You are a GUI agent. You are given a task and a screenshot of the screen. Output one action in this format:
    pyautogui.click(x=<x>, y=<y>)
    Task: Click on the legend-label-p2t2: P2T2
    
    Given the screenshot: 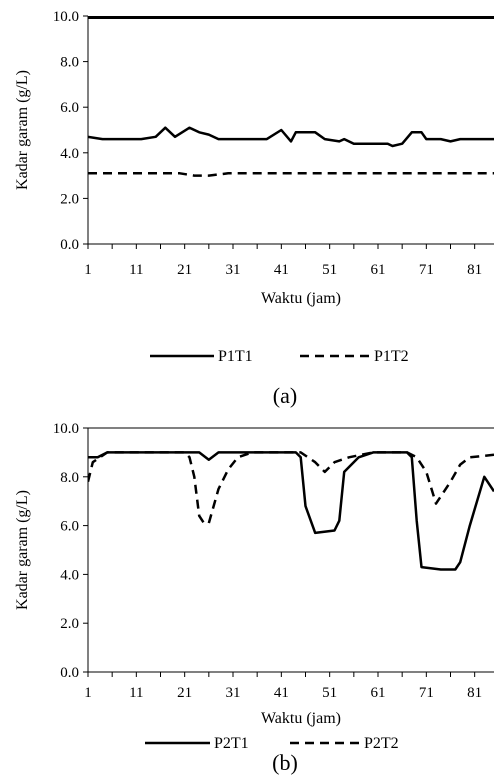 What is the action you would take?
    pyautogui.click(x=381, y=743)
    